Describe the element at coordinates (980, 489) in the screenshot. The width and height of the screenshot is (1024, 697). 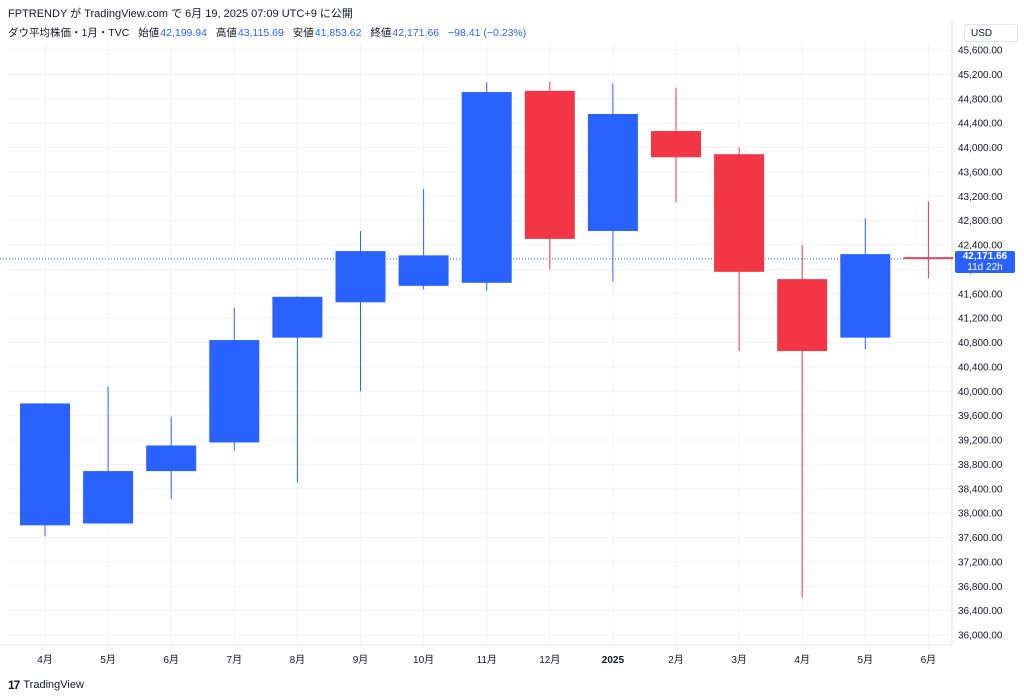
I see `y-tick-label: 38,400.00` at that location.